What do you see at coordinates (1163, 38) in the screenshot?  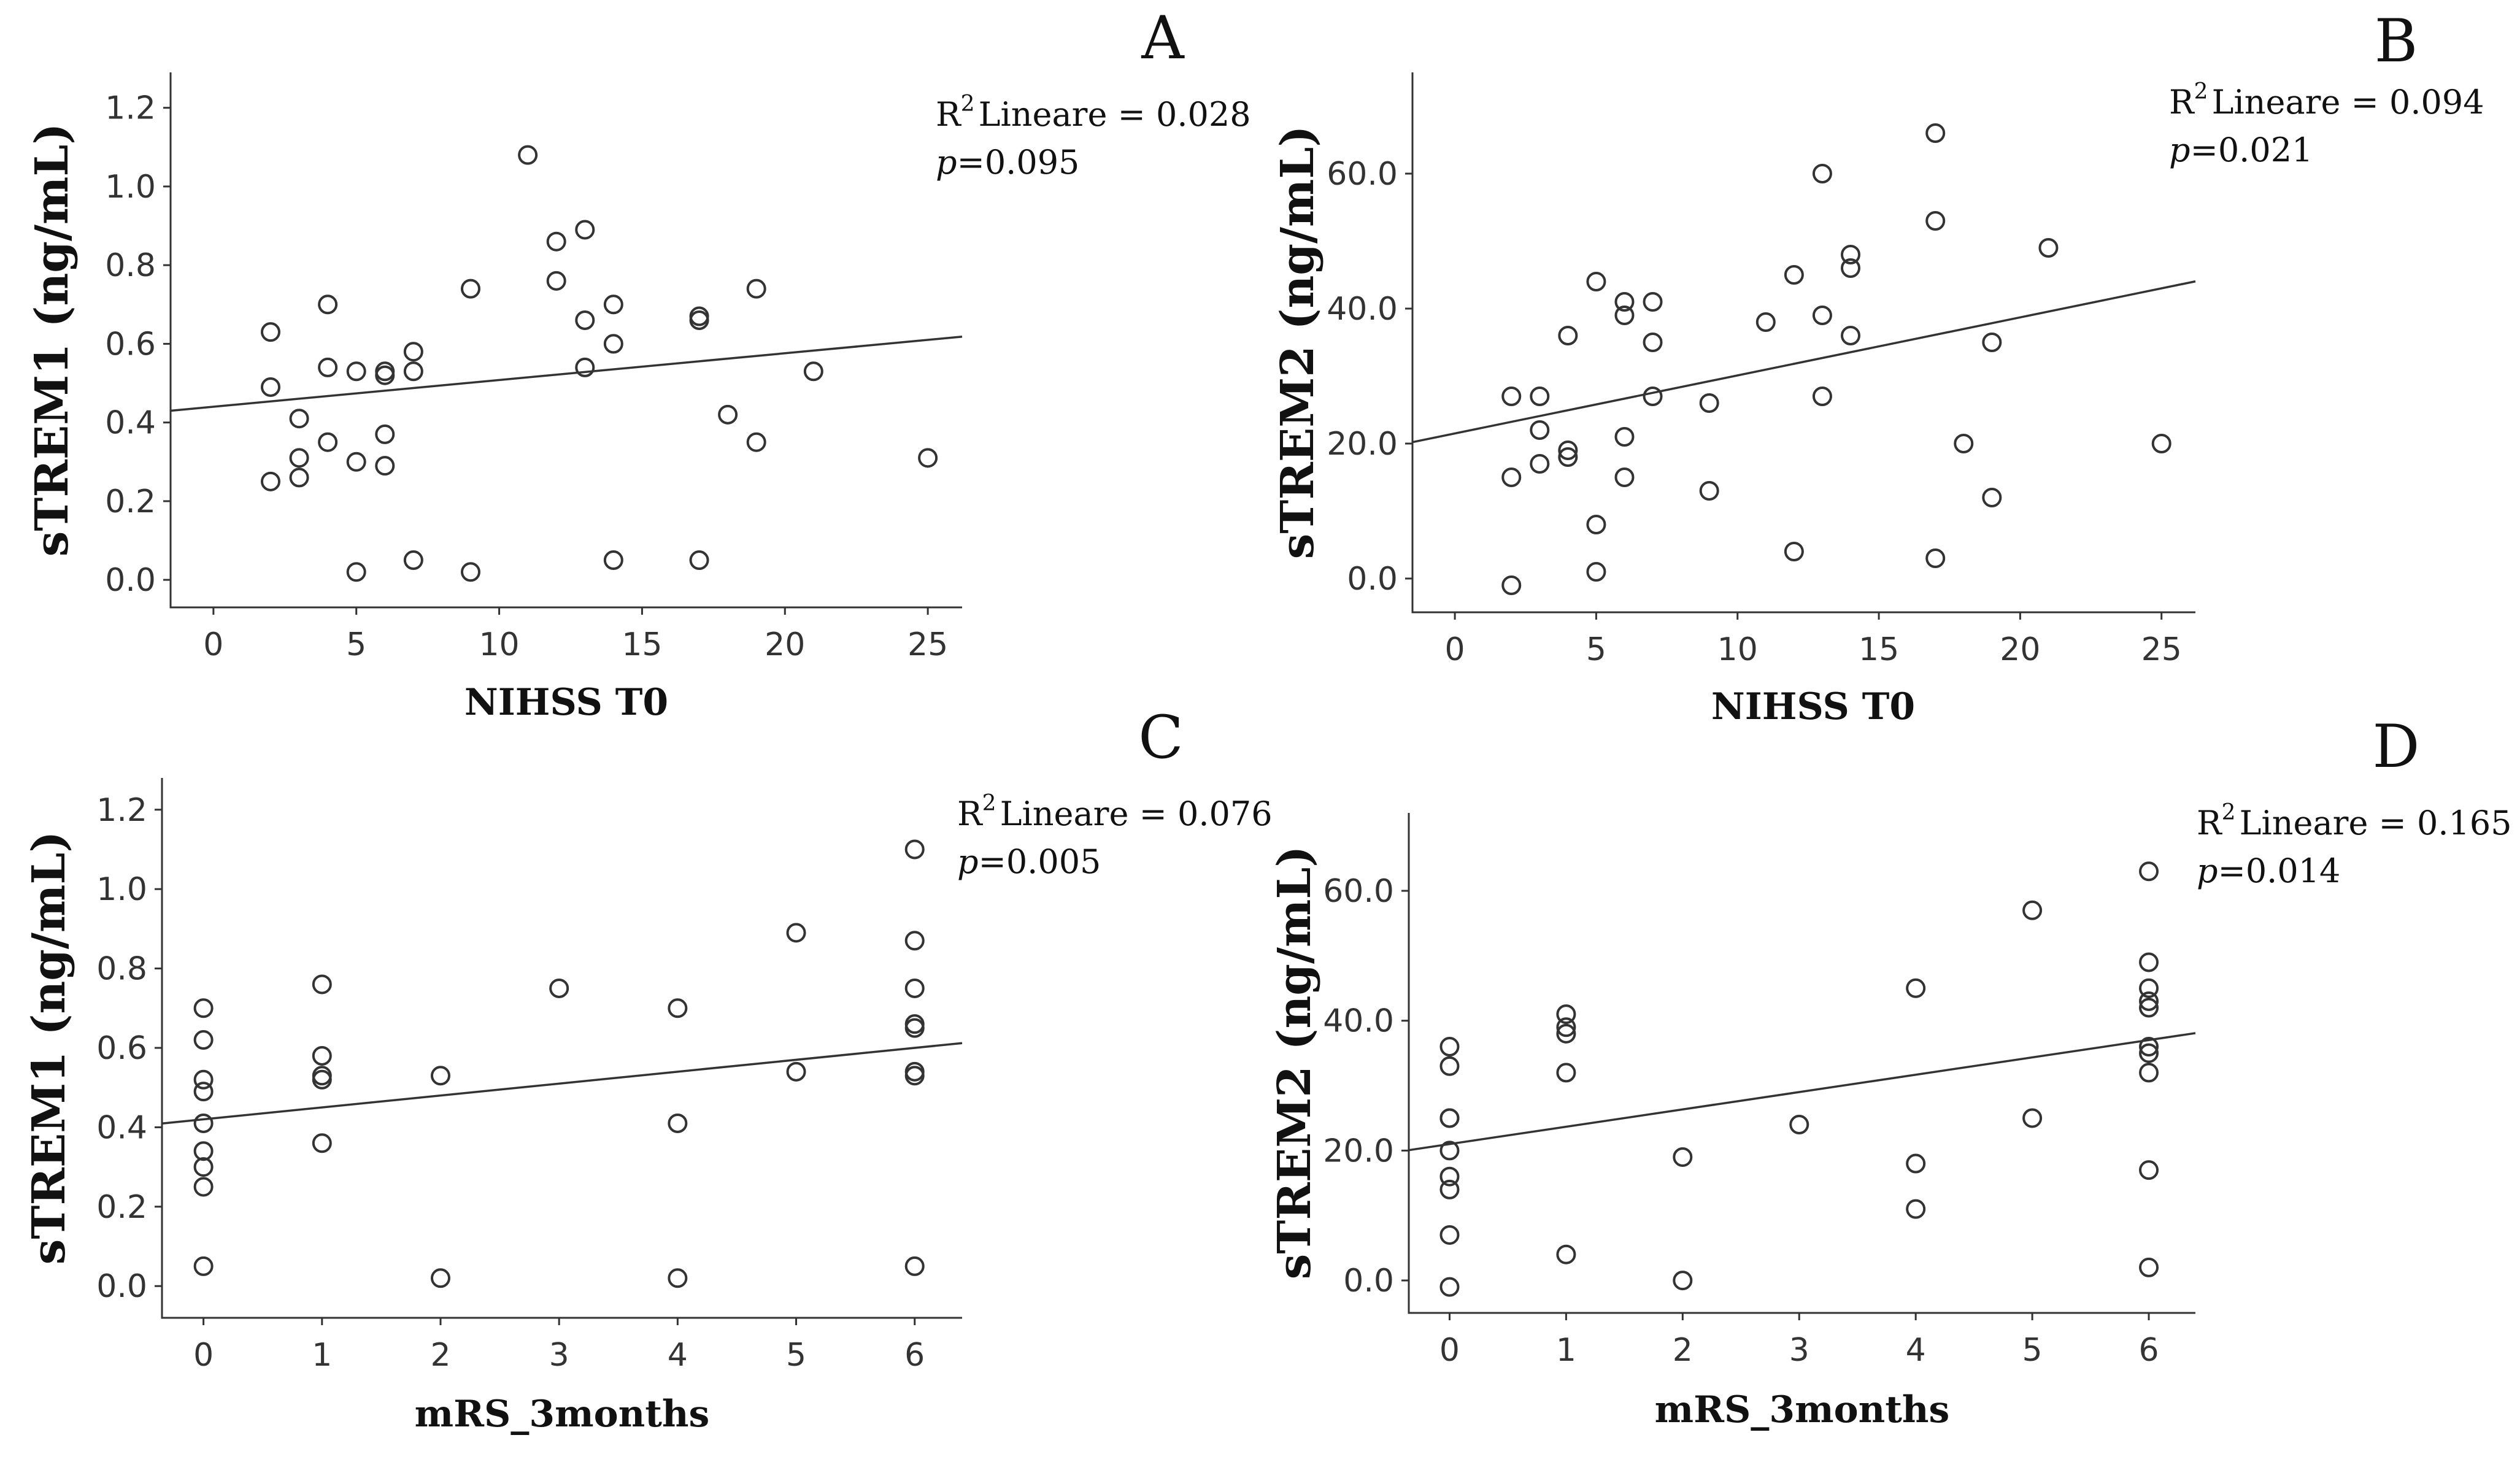 I see `panel-letter: A` at bounding box center [1163, 38].